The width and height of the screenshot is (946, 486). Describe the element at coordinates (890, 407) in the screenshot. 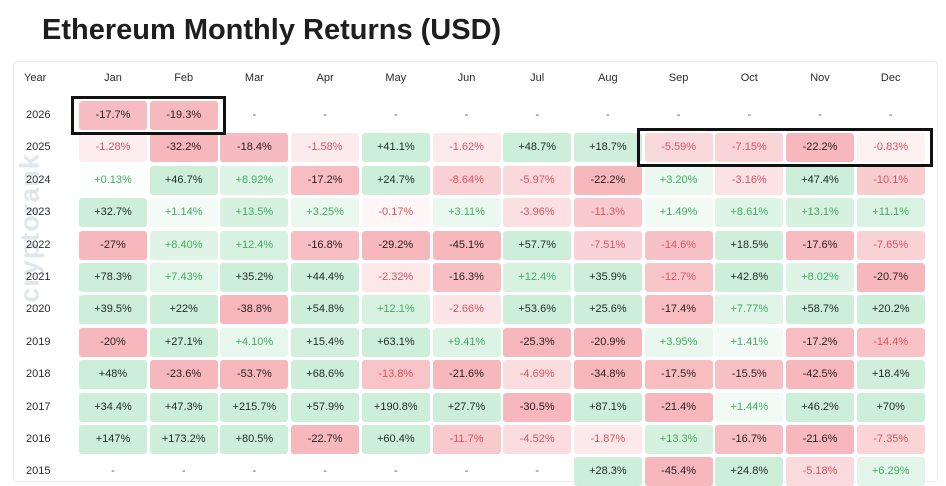

I see `return-cell-2017-dec: +70%` at that location.